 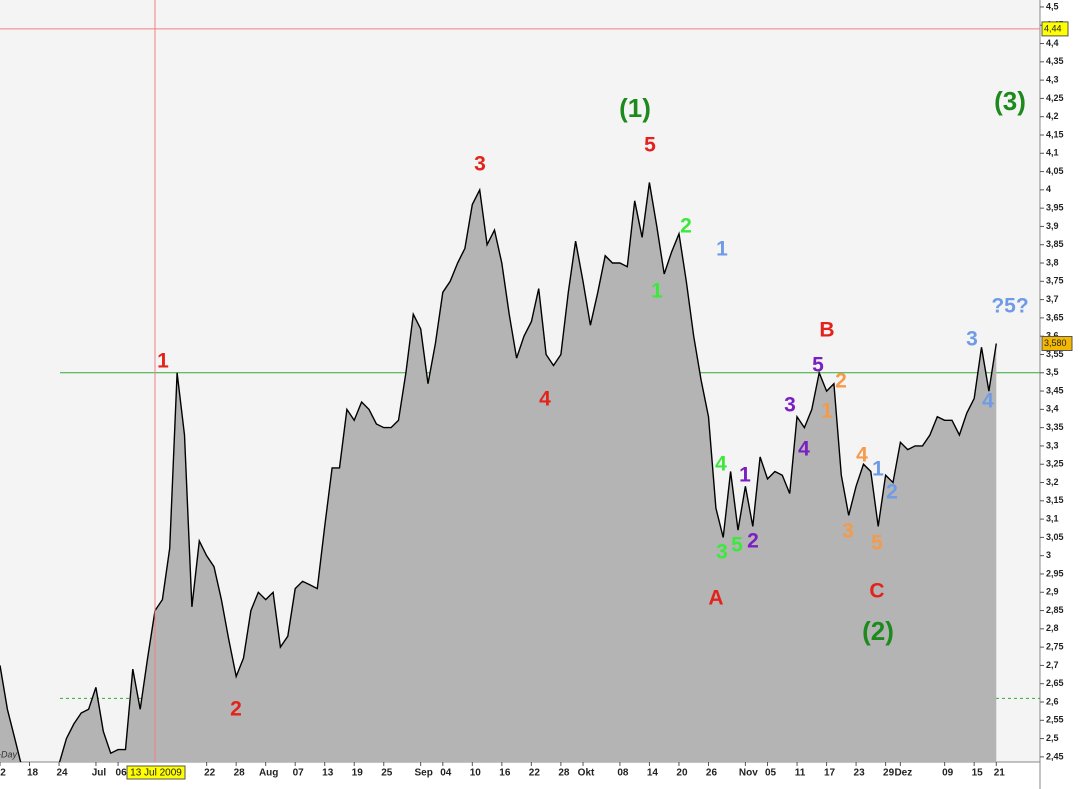 I want to click on y-tick-label: 3,6, so click(x=1052, y=336).